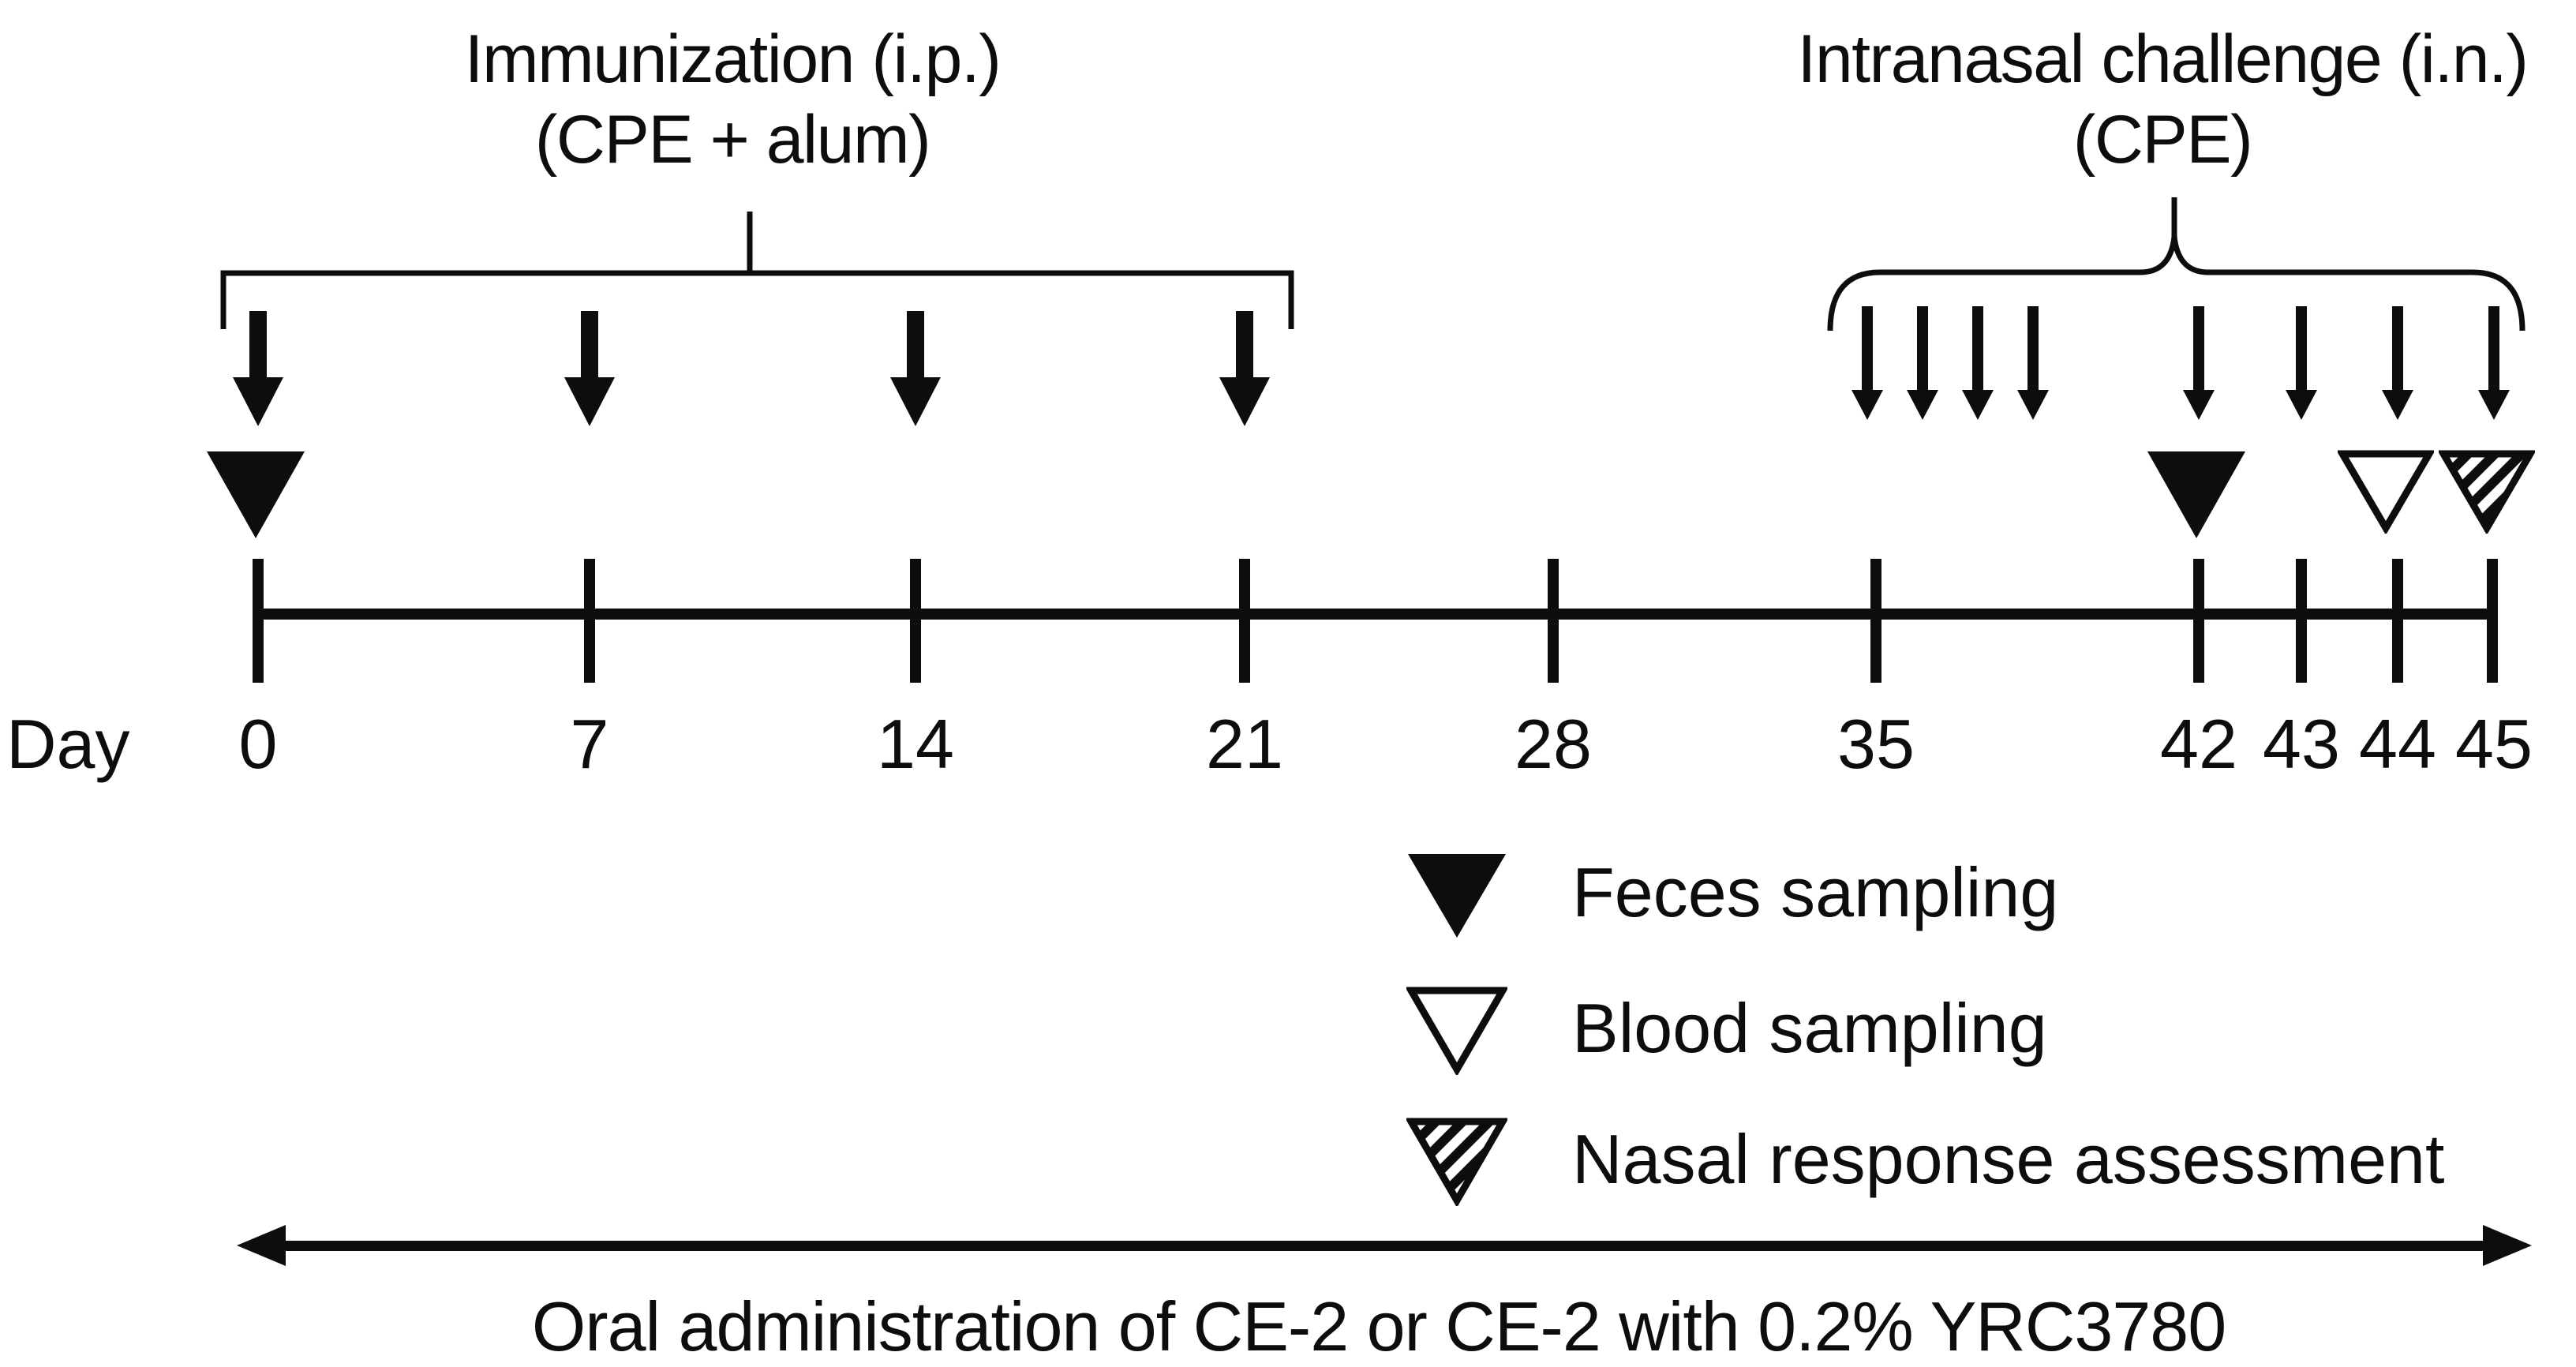  What do you see at coordinates (1456, 1031) in the screenshot?
I see `open-triangle-icon` at bounding box center [1456, 1031].